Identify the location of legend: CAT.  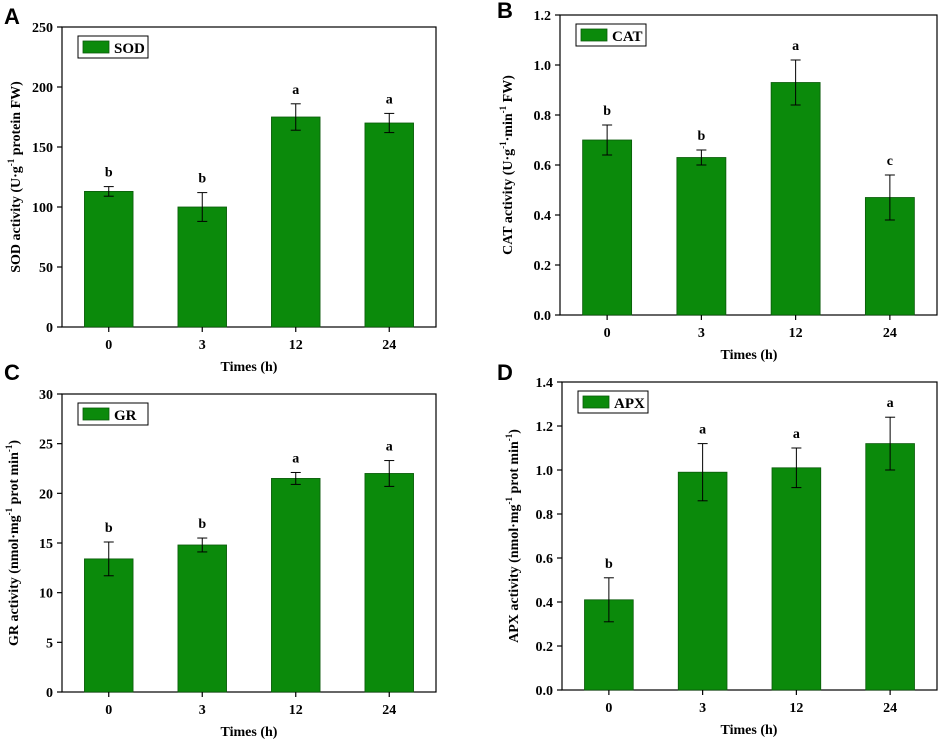
(611, 35).